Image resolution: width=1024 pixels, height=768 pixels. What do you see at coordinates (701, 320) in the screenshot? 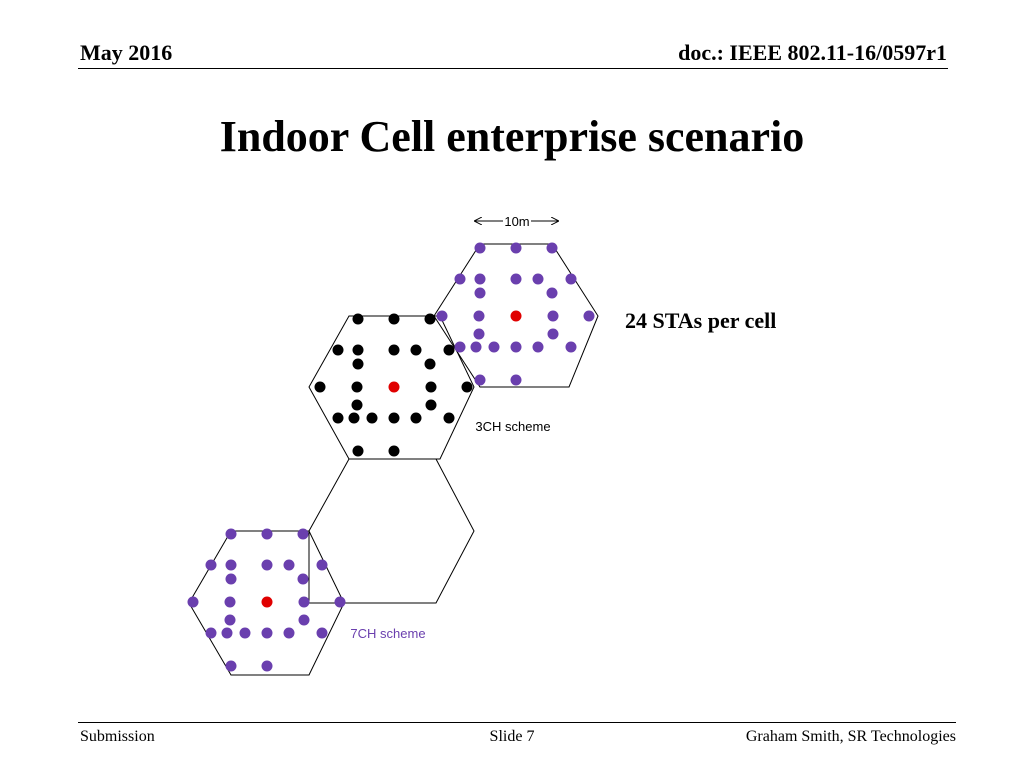
I see `stas-per-cell-note: 24 STAs per cell` at bounding box center [701, 320].